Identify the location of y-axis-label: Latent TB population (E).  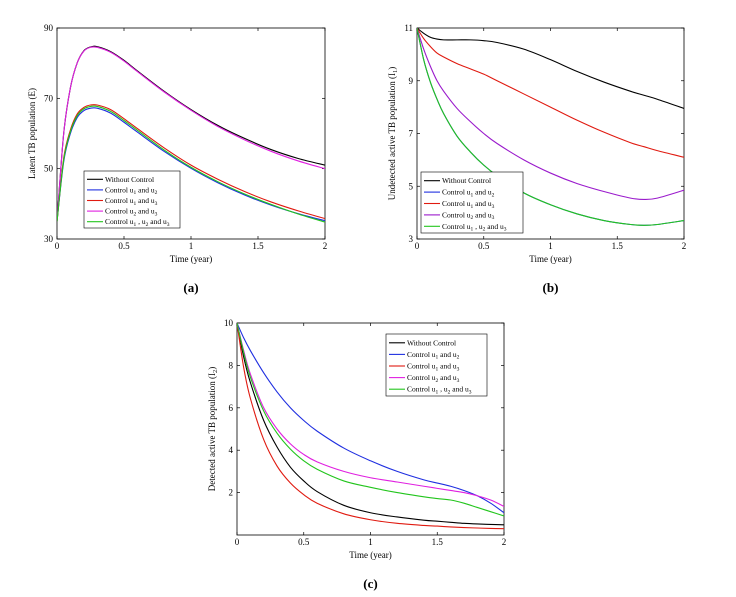
(32, 133).